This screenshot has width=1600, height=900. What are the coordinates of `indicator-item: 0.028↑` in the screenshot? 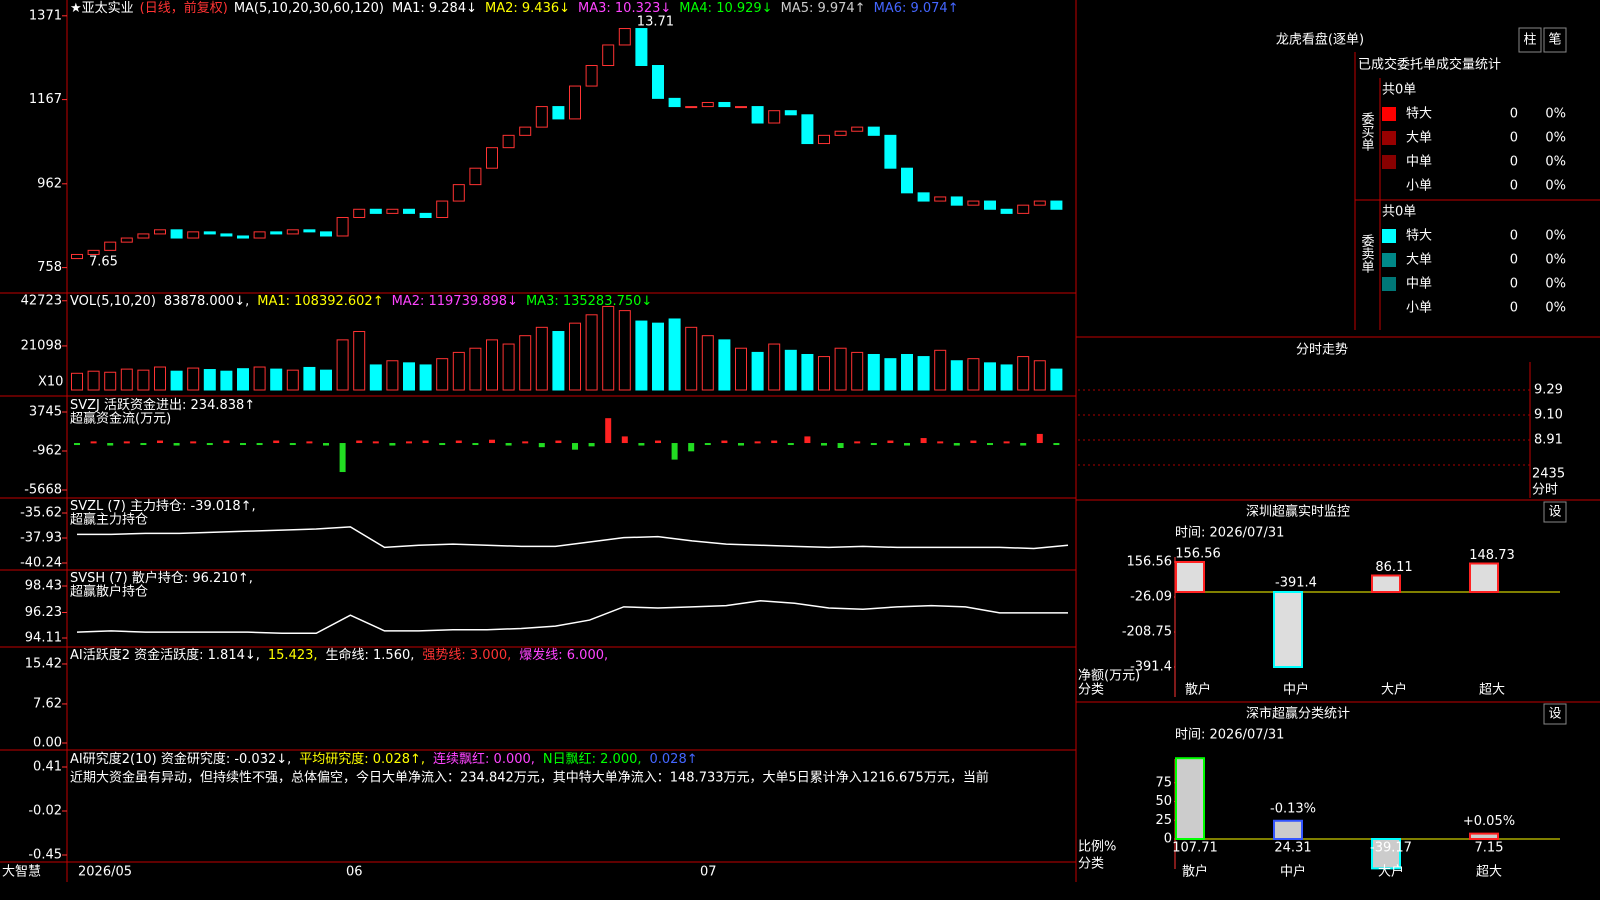 It's located at (674, 759).